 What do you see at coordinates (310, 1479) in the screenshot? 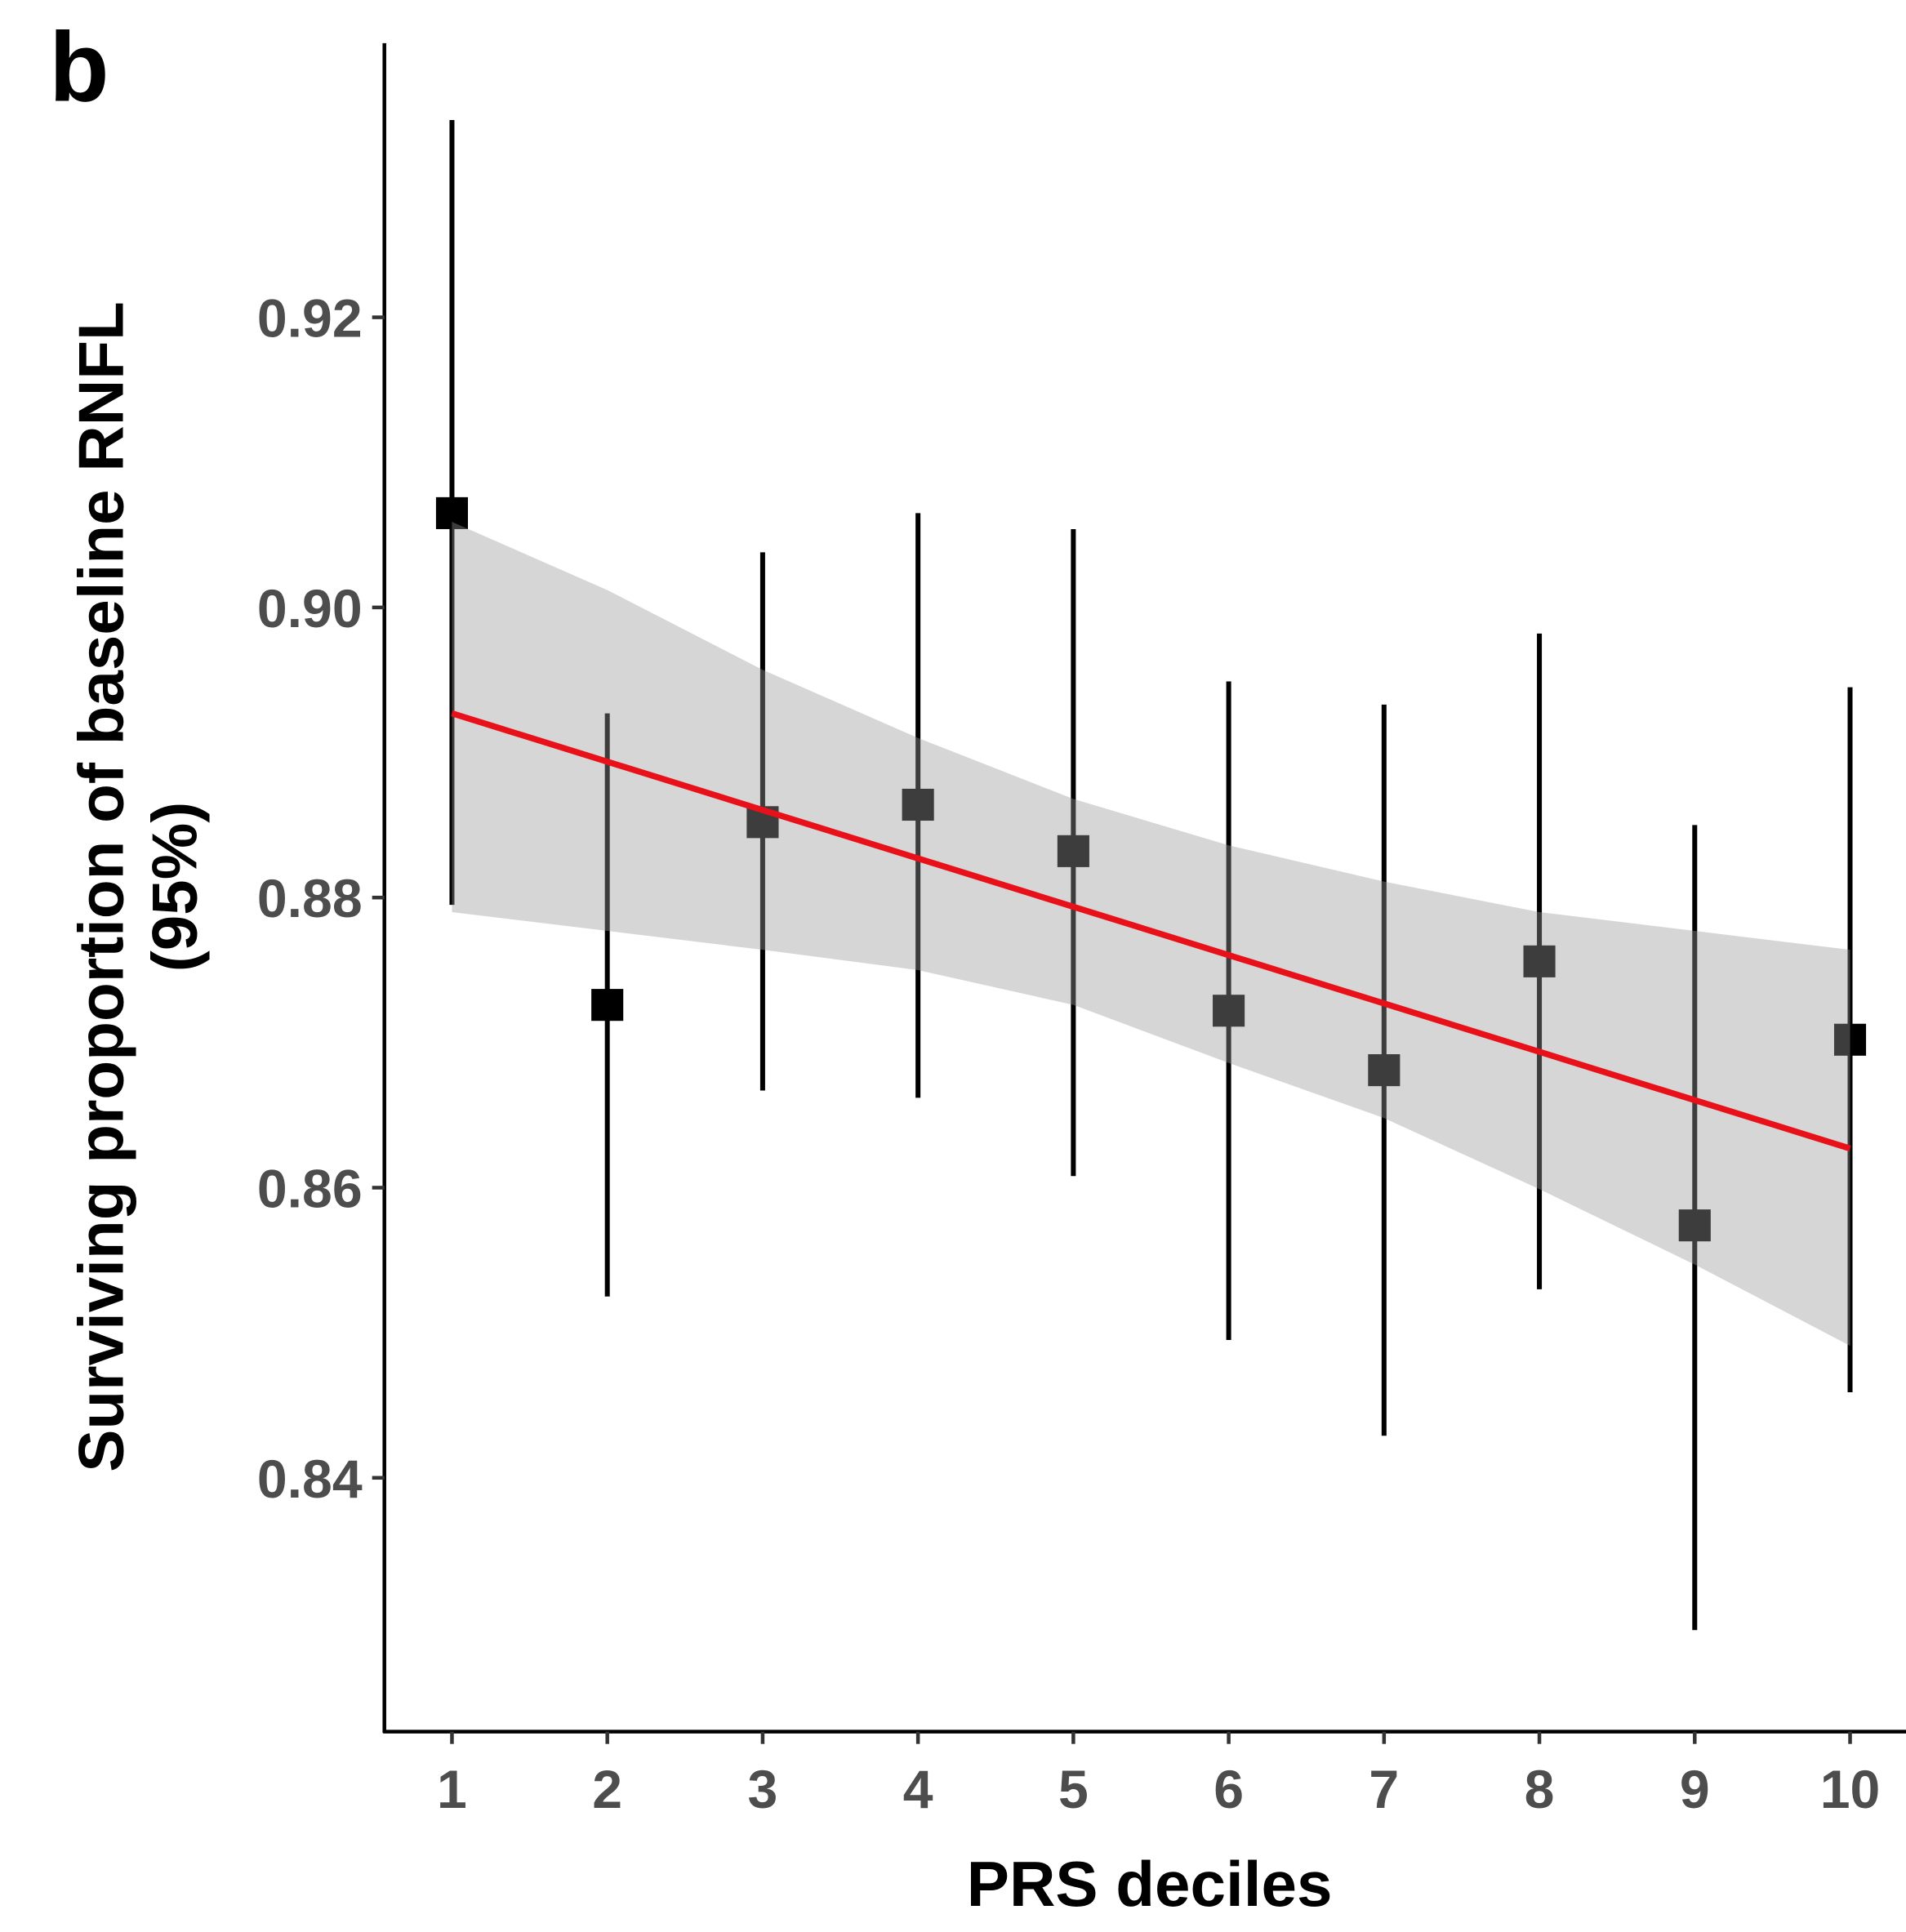
I see `y-tick-label: 0.84` at bounding box center [310, 1479].